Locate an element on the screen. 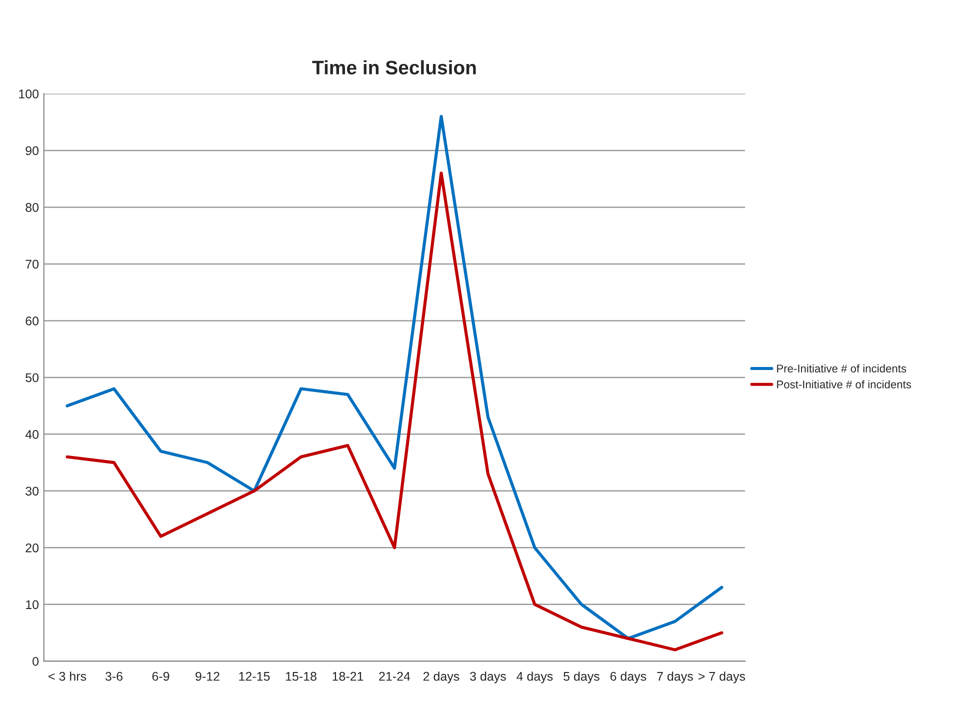 The width and height of the screenshot is (954, 721). y-tick-label: 80 is located at coordinates (32, 207).